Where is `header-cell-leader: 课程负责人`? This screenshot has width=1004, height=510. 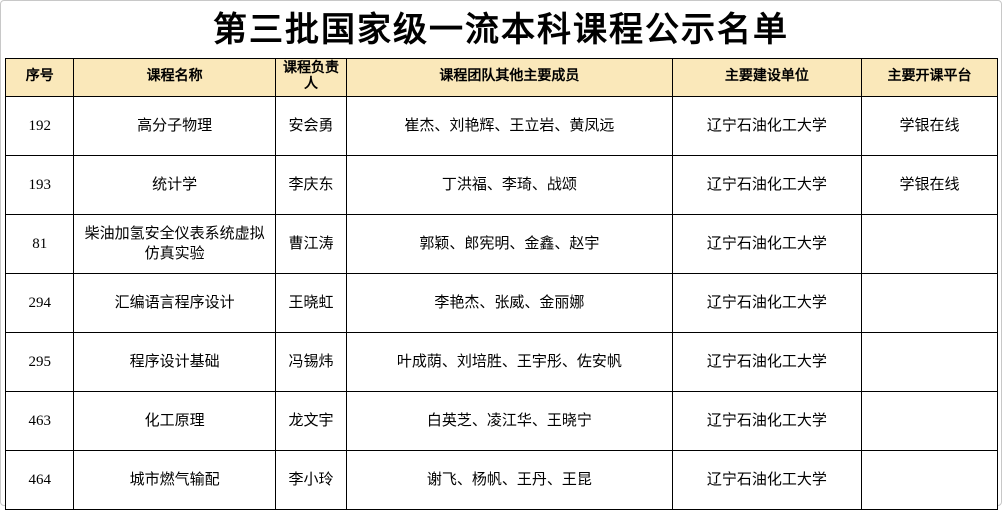
header-cell-leader: 课程负责人 is located at coordinates (311, 77).